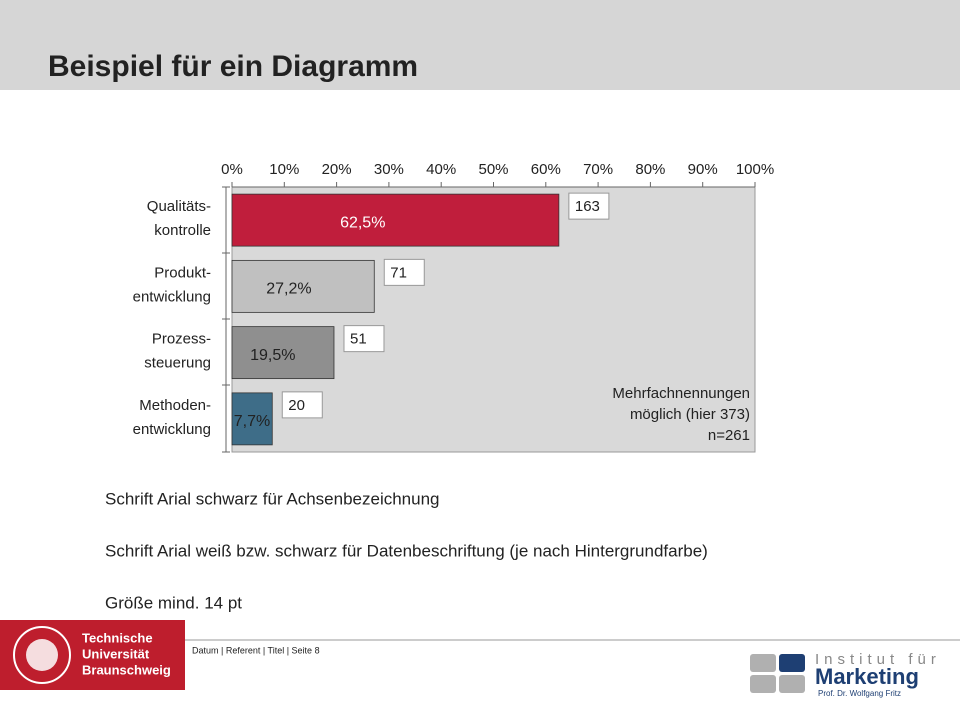 The width and height of the screenshot is (960, 720). What do you see at coordinates (182, 230) in the screenshot?
I see `category-label: kontrolle` at bounding box center [182, 230].